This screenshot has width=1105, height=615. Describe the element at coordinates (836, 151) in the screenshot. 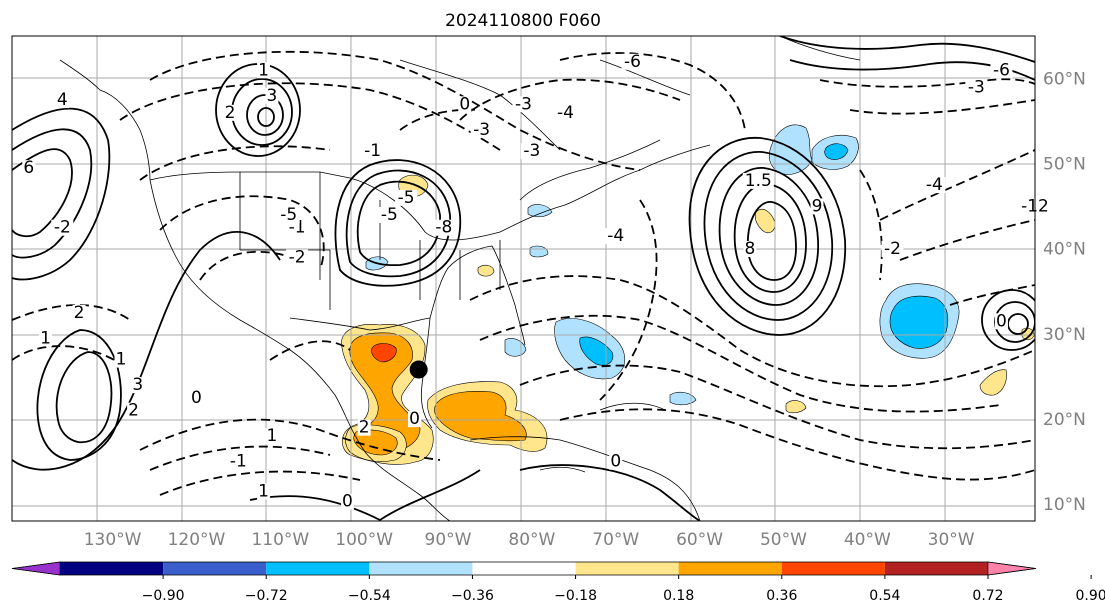

I see `shade-negative-north-atlantic-2-inner` at that location.